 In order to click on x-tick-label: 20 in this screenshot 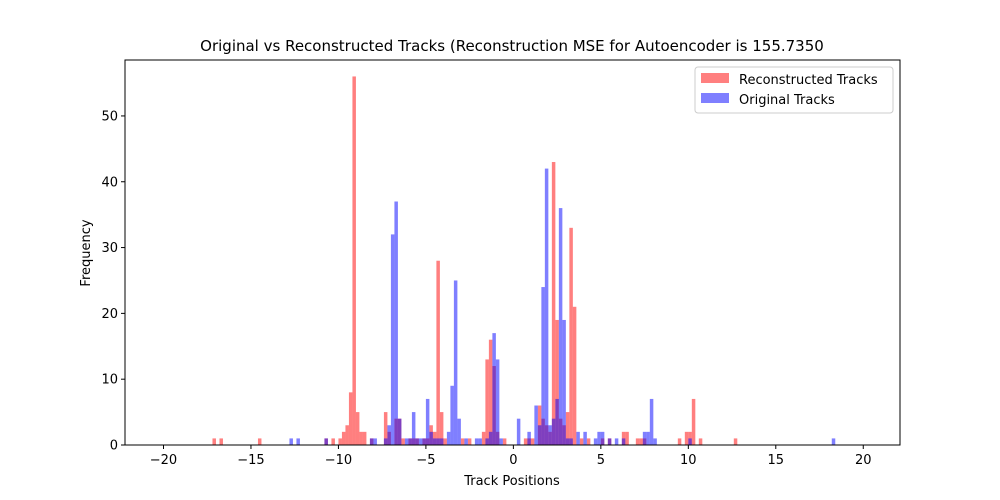, I will do `click(863, 460)`.